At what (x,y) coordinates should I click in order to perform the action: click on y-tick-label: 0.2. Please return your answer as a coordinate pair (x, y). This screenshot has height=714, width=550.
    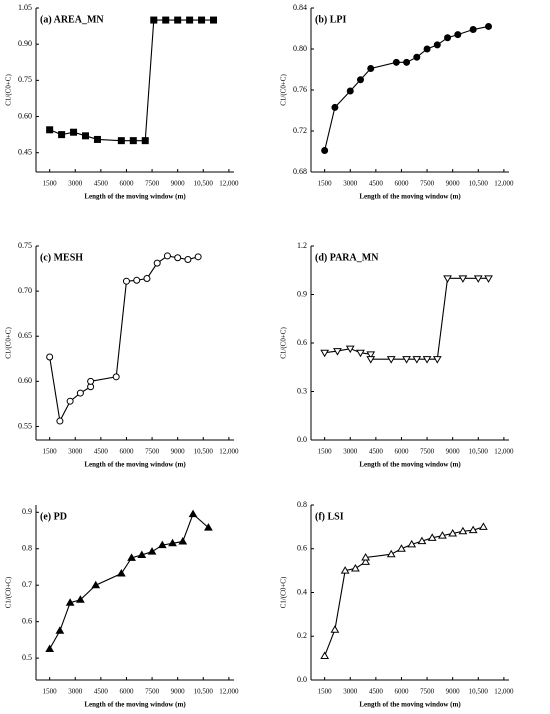
    Looking at the image, I should click on (302, 635).